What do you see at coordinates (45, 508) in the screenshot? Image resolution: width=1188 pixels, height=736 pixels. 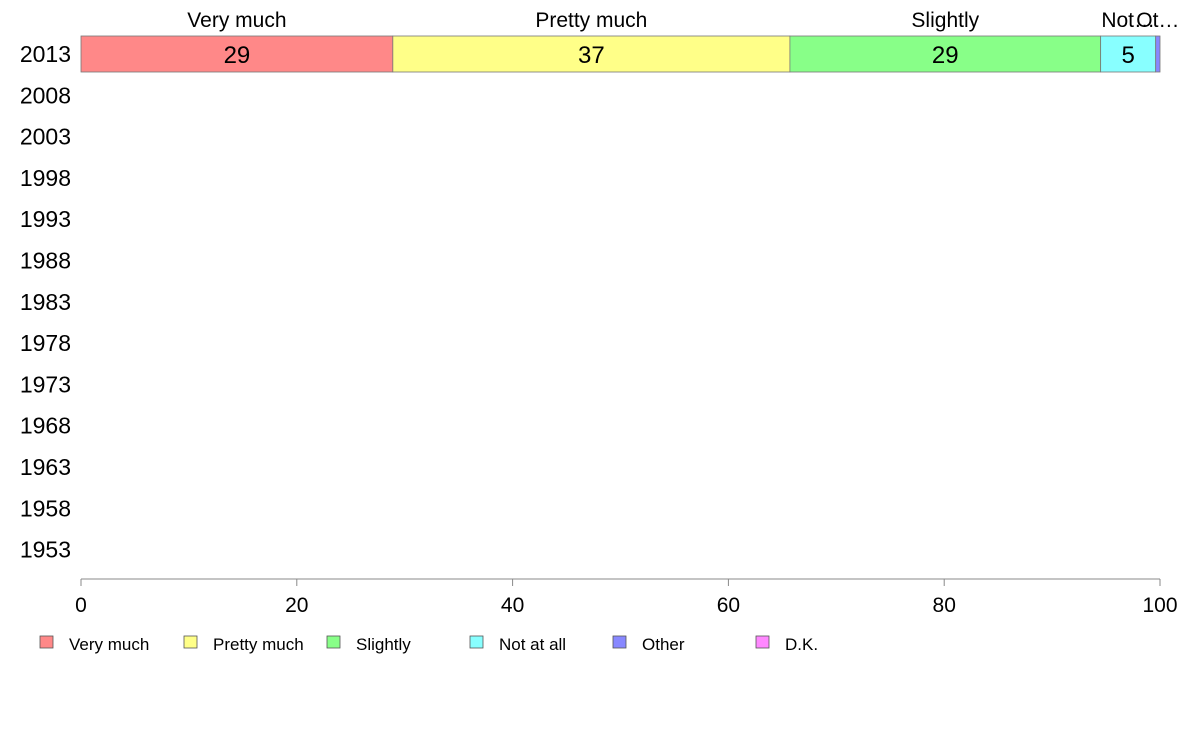 I see `y-tick-label: 1958` at bounding box center [45, 508].